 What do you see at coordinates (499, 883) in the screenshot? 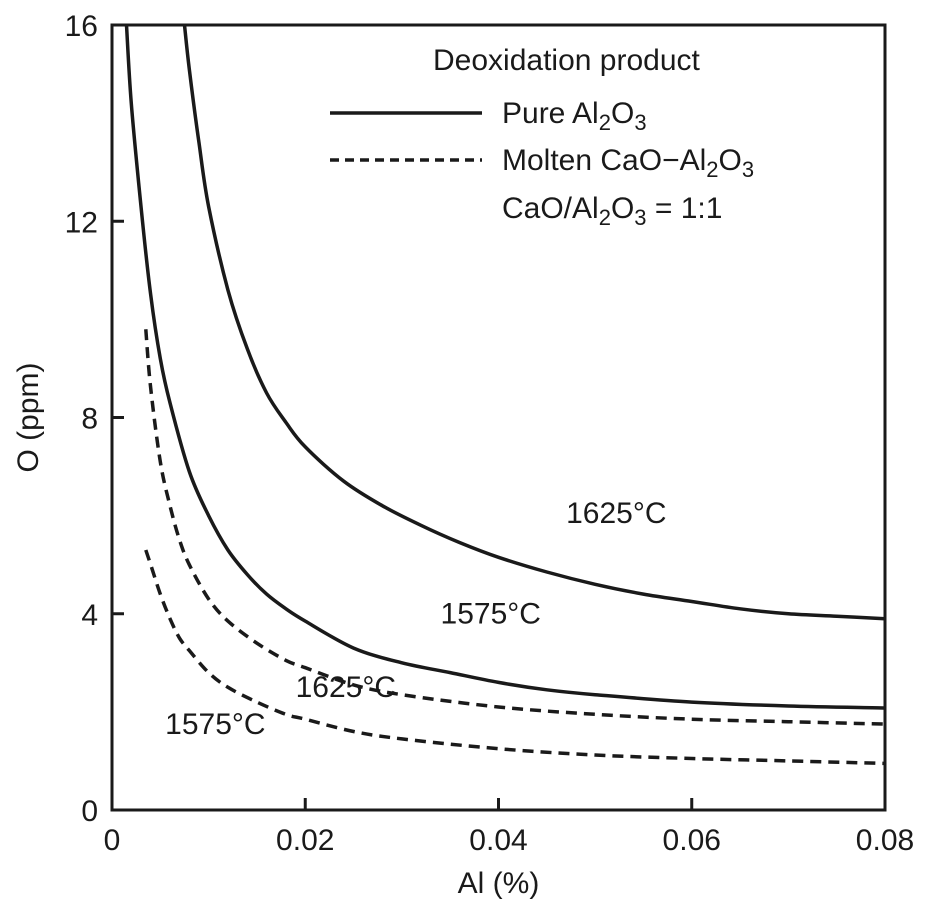
I see `x-axis-title: Al (%)` at bounding box center [499, 883].